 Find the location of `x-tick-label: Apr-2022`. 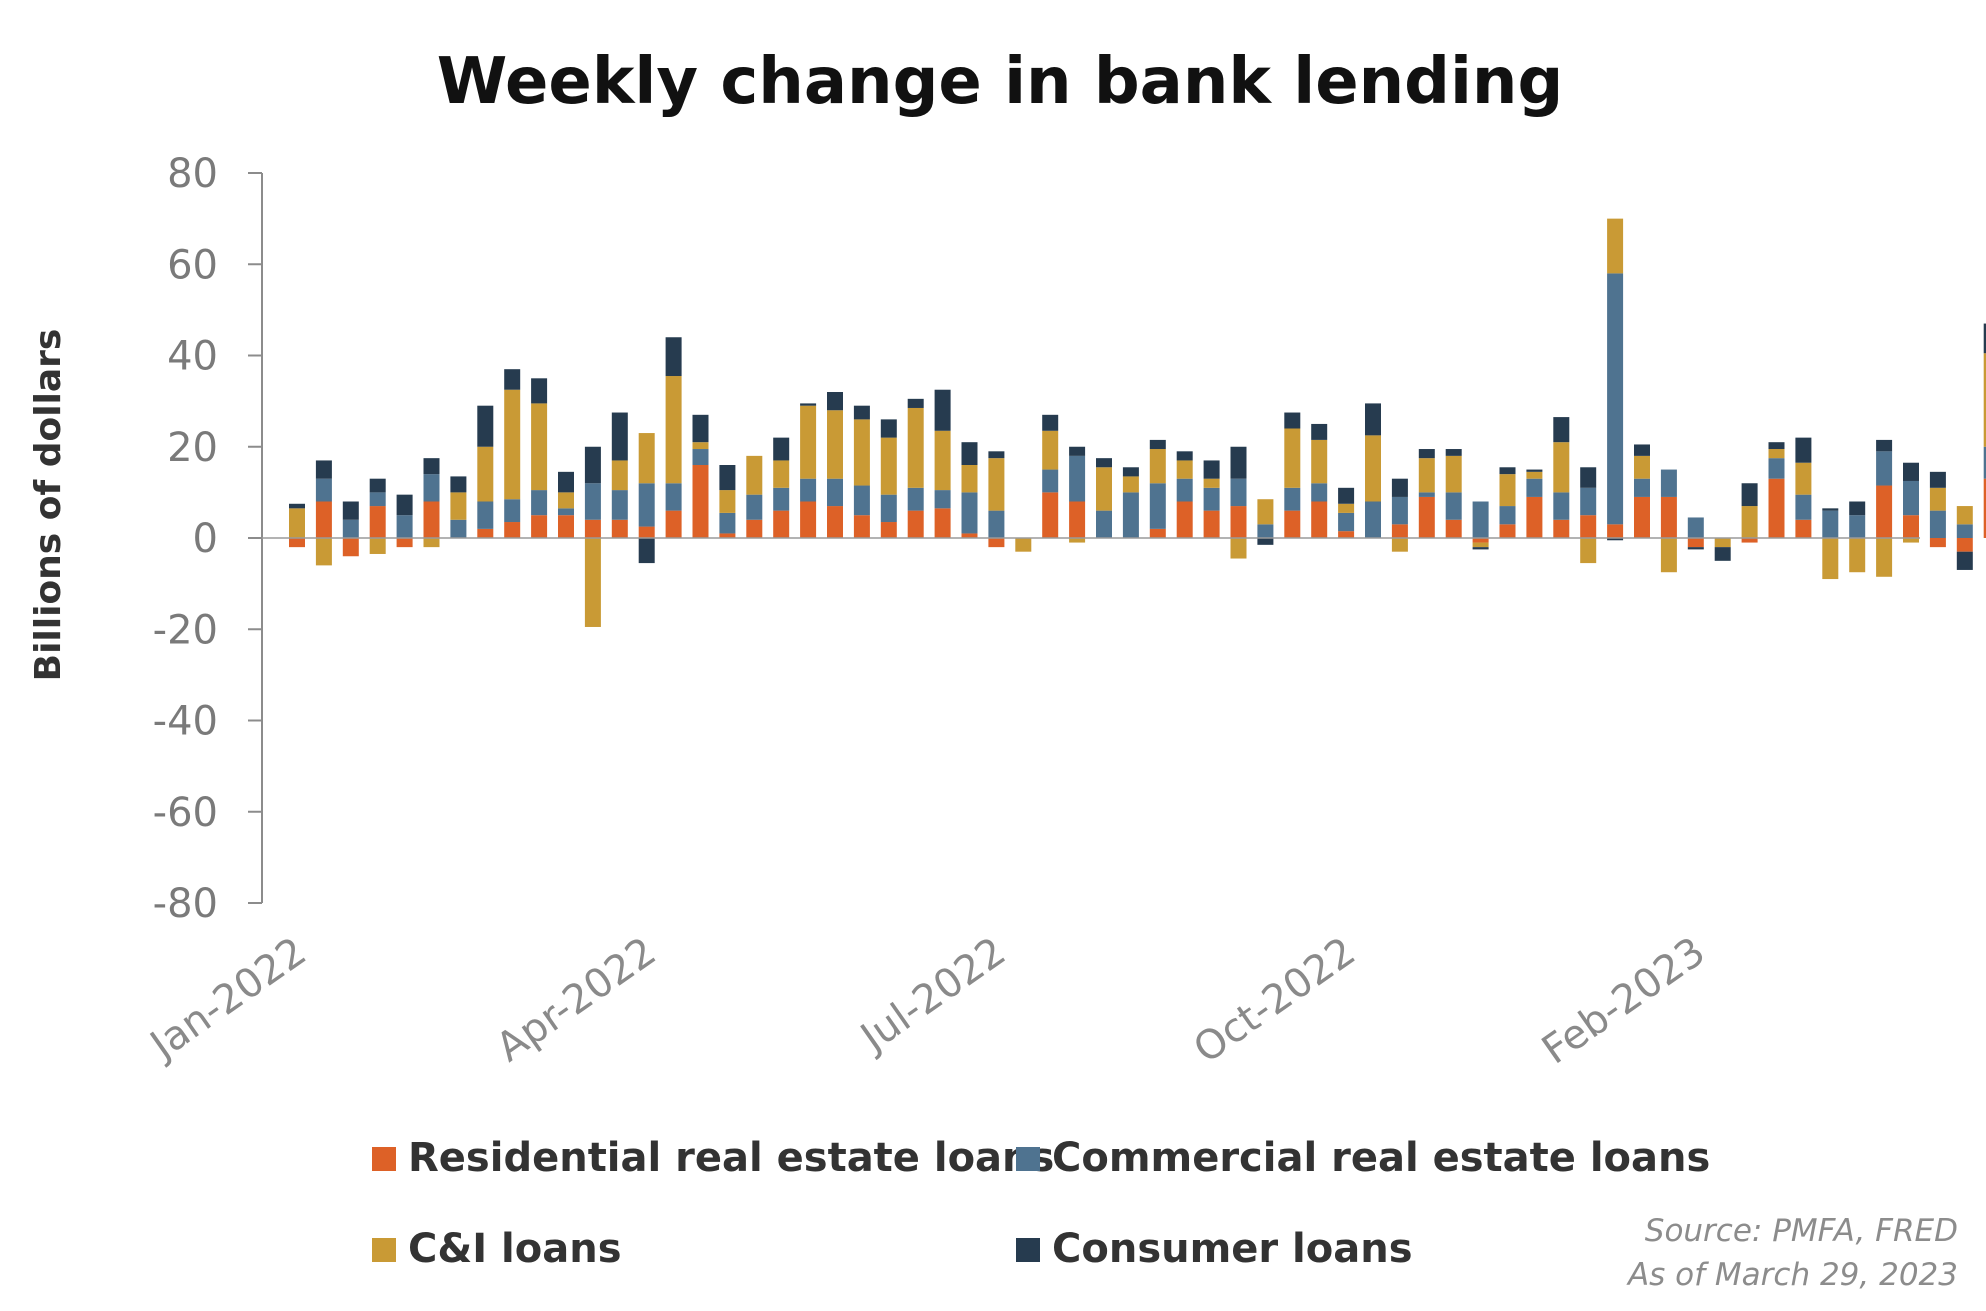

x-tick-label: Apr-2022 is located at coordinates (576, 1000).